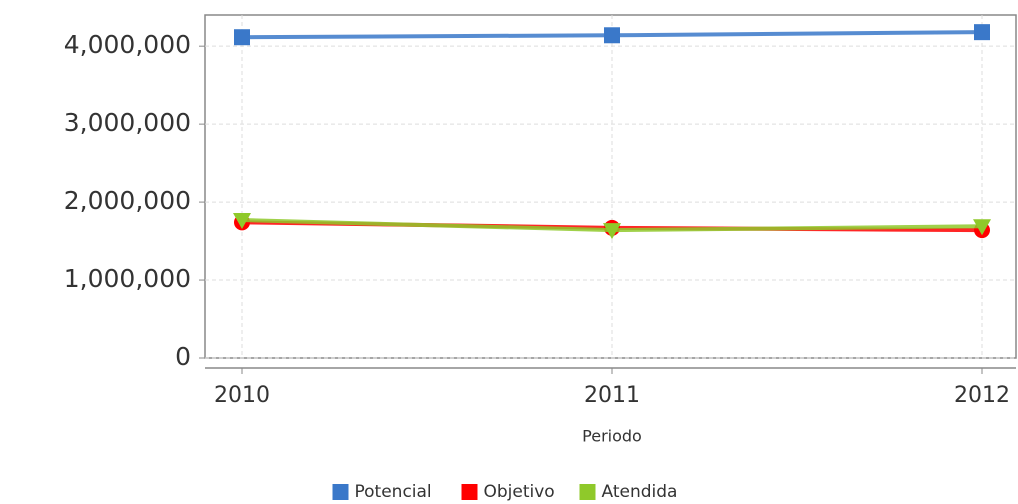 The image size is (1018, 504). I want to click on x-axis-title: Periodo, so click(612, 436).